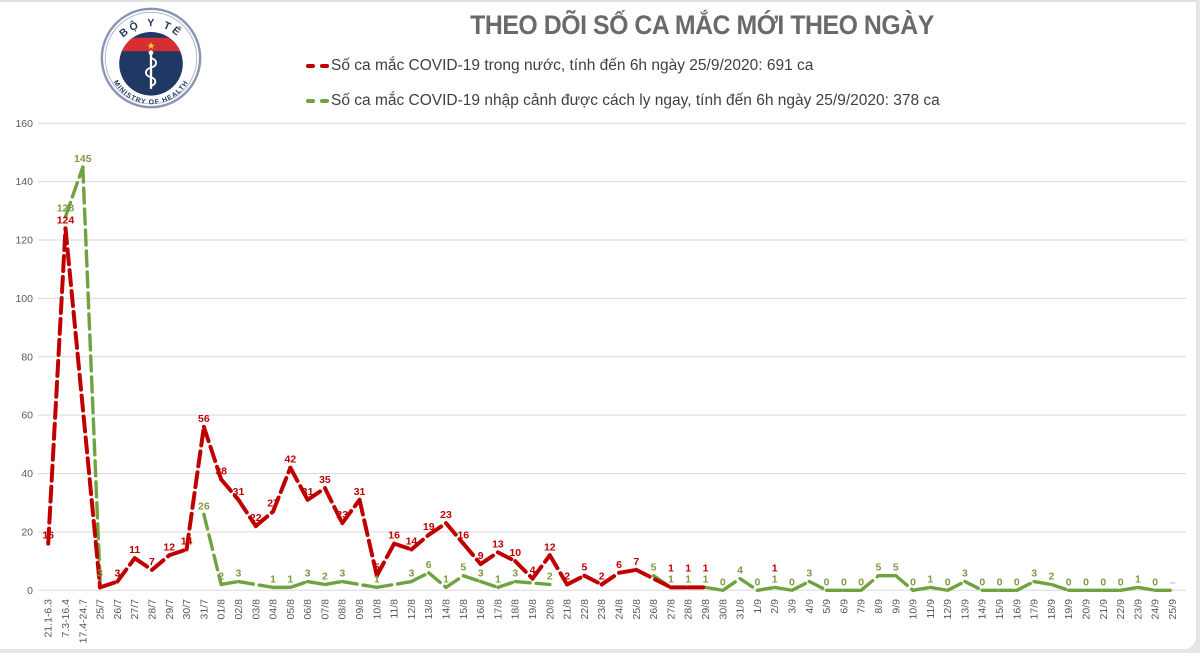 Image resolution: width=1200 pixels, height=653 pixels. Describe the element at coordinates (533, 609) in the screenshot. I see `svg-text: 19/8` at that location.